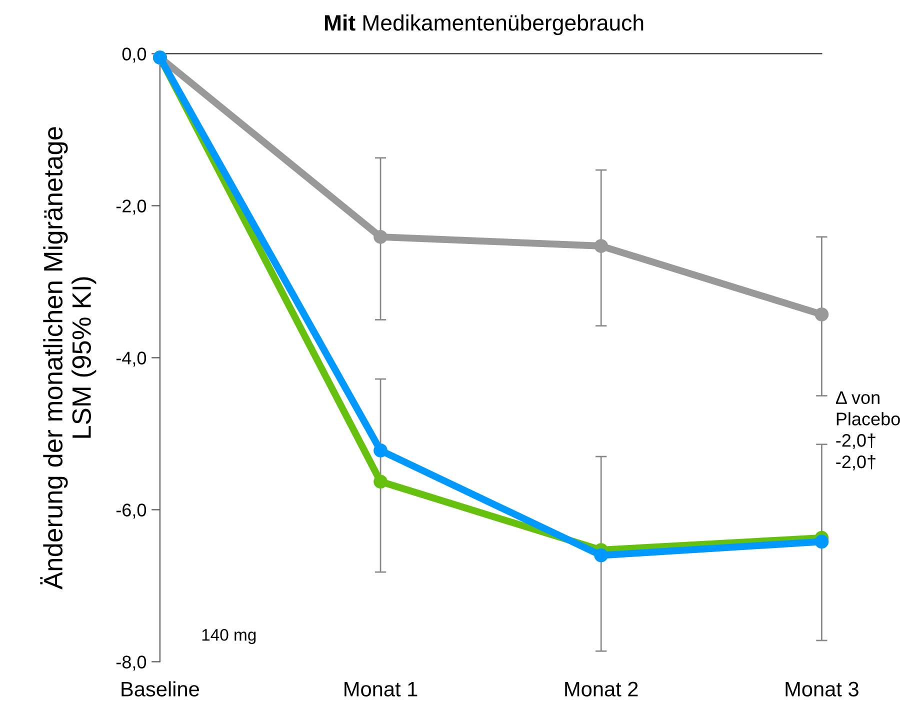  What do you see at coordinates (484, 25) in the screenshot?
I see `chart-title: Mit Medikamentenübergebrauch` at bounding box center [484, 25].